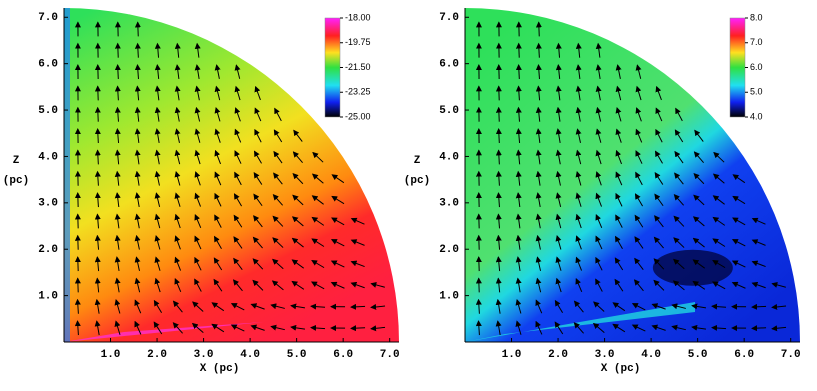 This screenshot has height=391, width=817. What do you see at coordinates (756, 116) in the screenshot?
I see `colorbar-tick-label: 4.0` at bounding box center [756, 116].